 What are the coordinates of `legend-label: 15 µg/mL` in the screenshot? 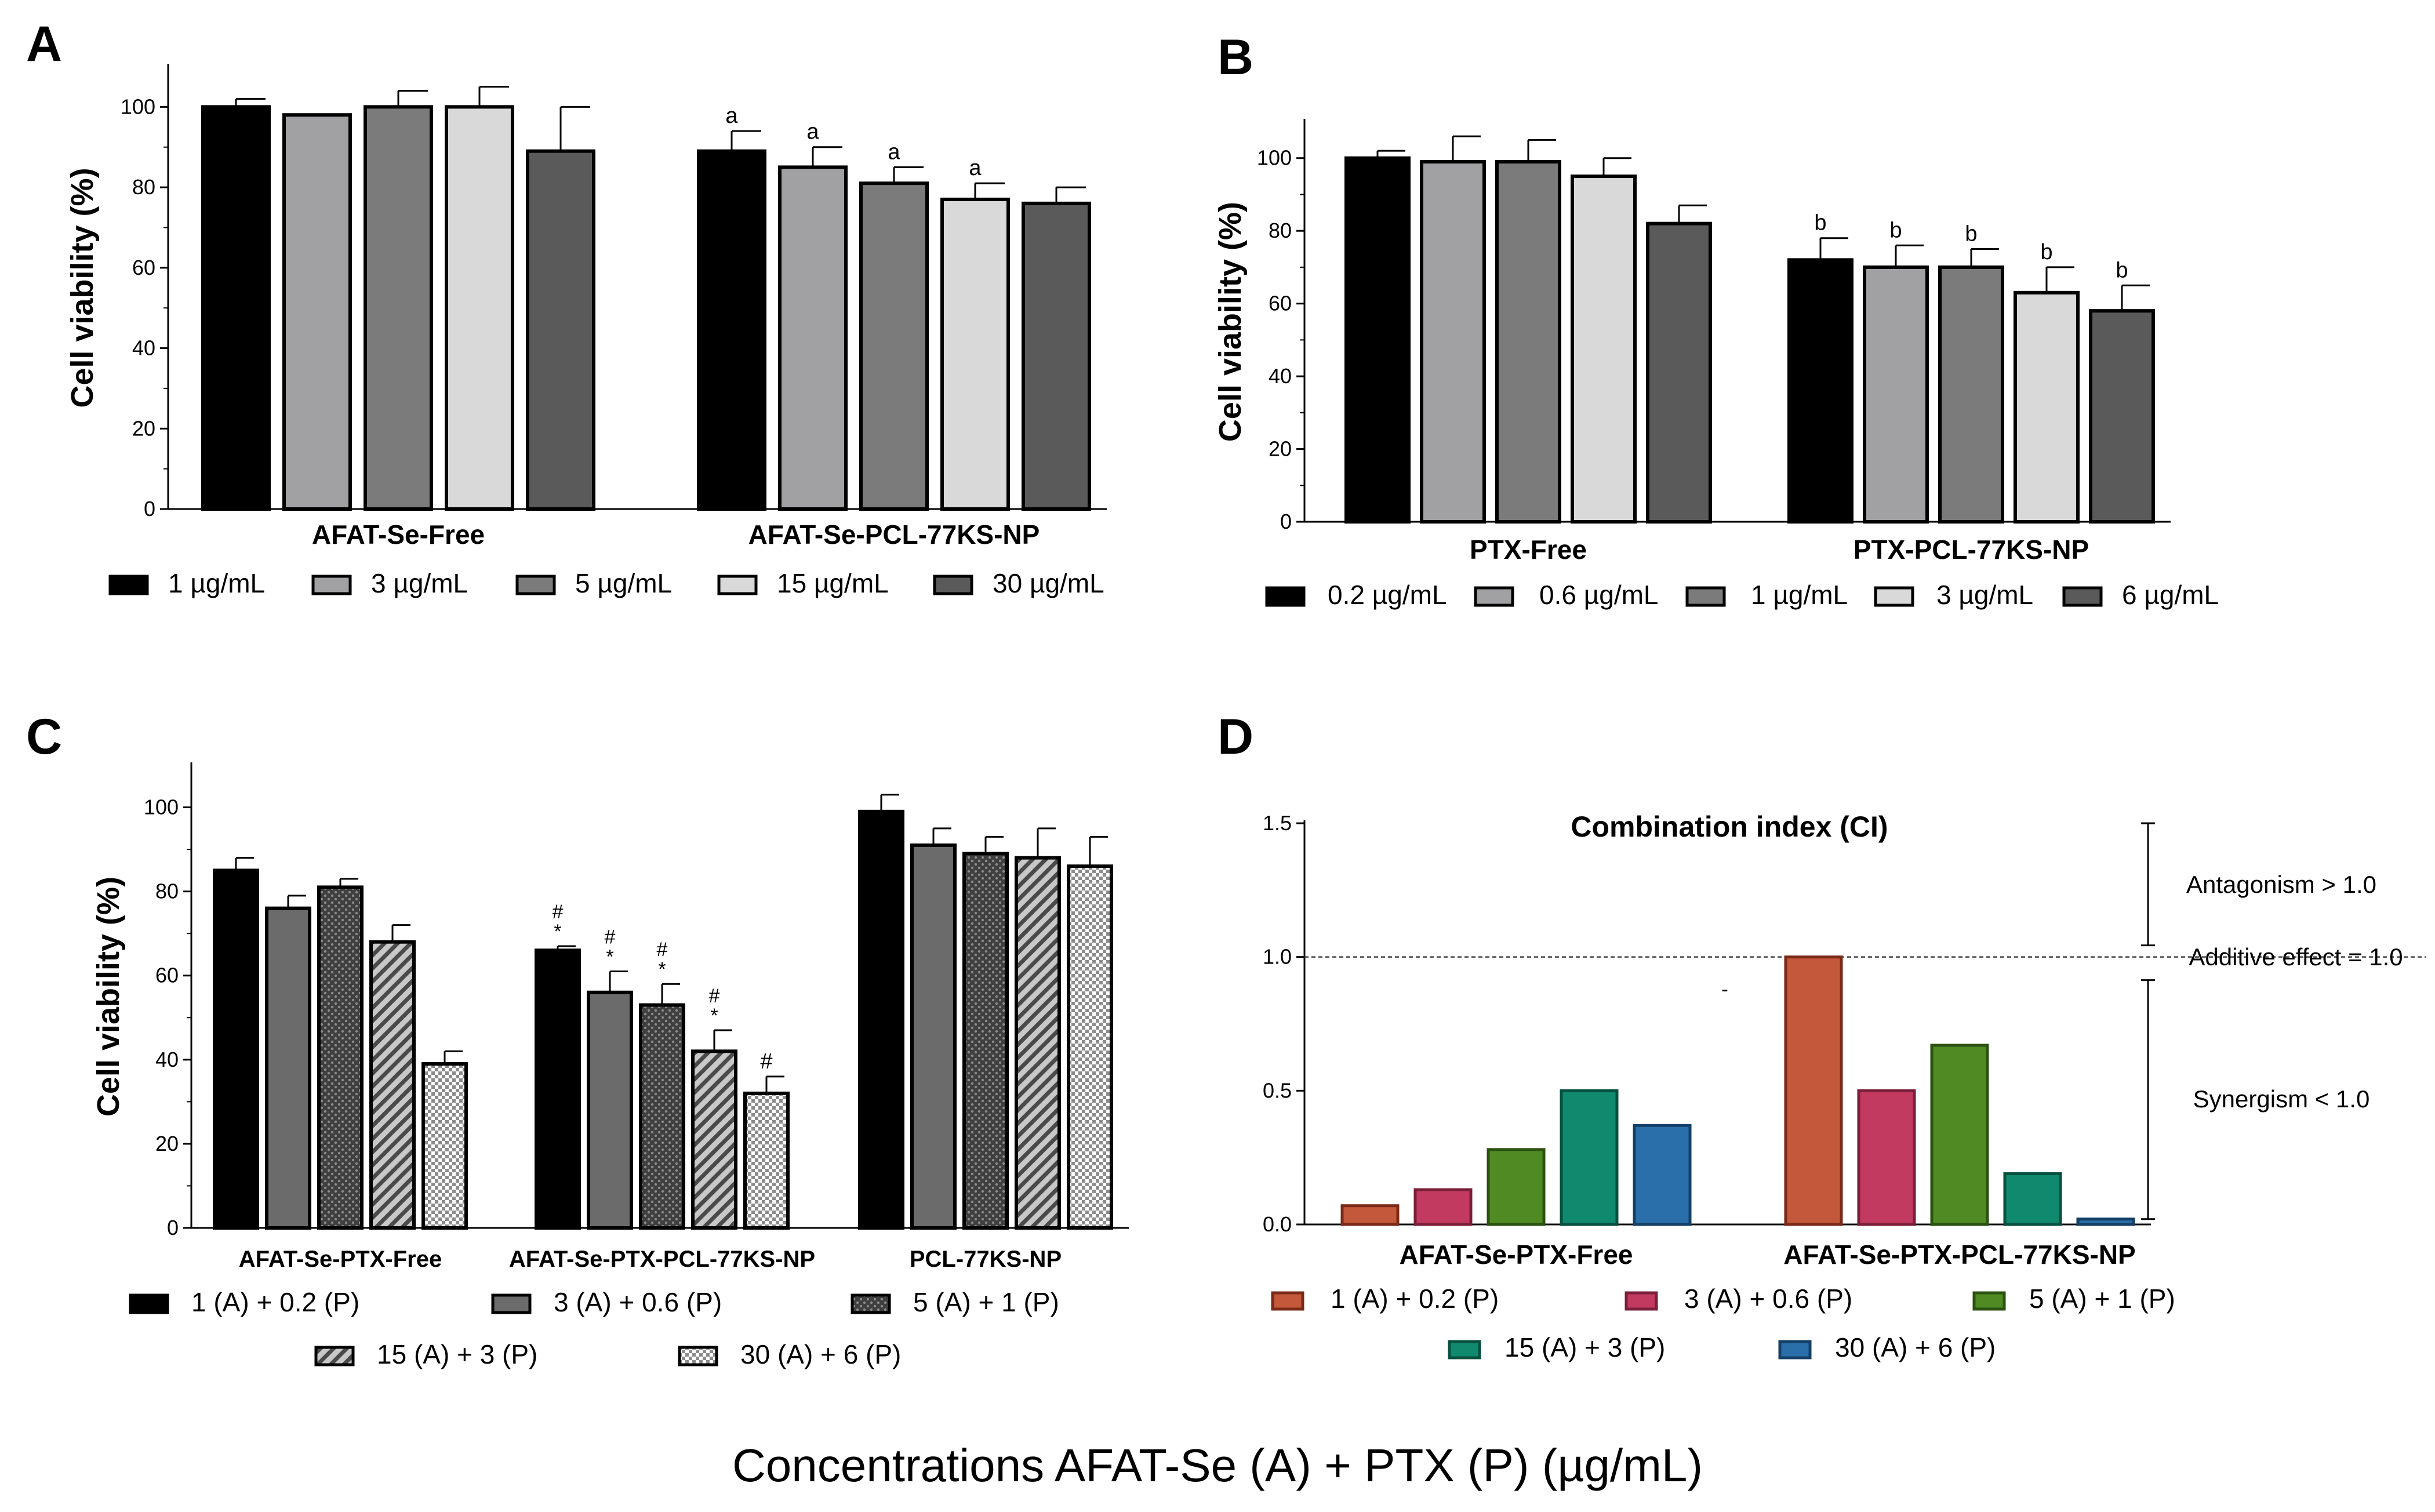 It's located at (833, 583).